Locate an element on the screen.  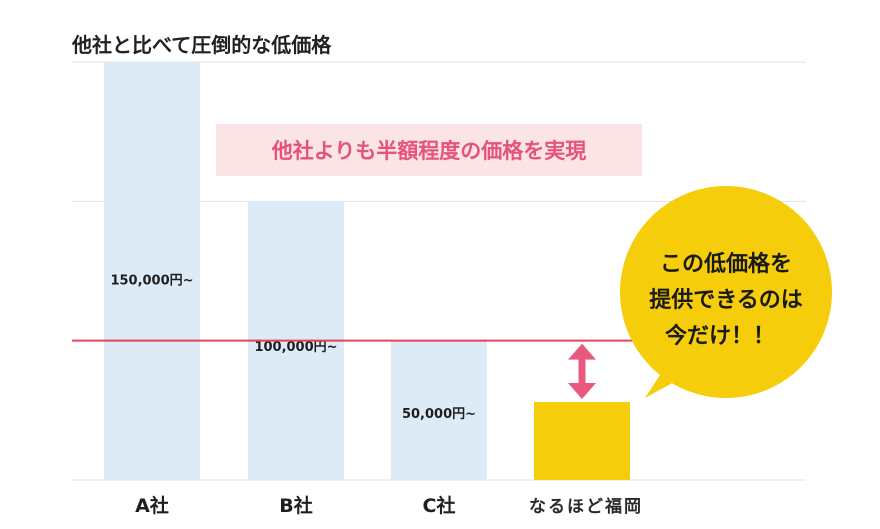
category-labels: A社 B社 C社 なるほど福岡 is located at coordinates (389, 505).